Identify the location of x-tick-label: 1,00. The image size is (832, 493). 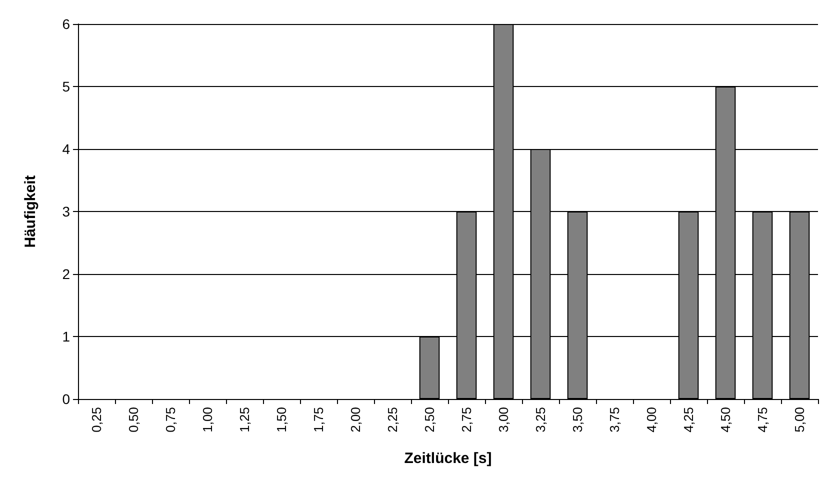
(207, 419).